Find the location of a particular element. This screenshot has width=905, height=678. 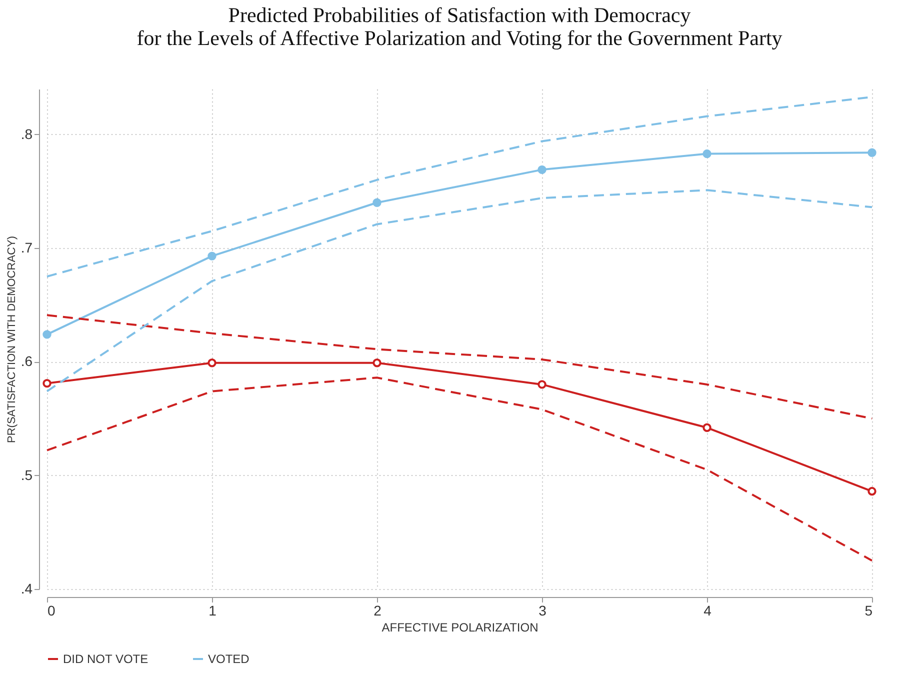

line-series is located at coordinates (459, 367).